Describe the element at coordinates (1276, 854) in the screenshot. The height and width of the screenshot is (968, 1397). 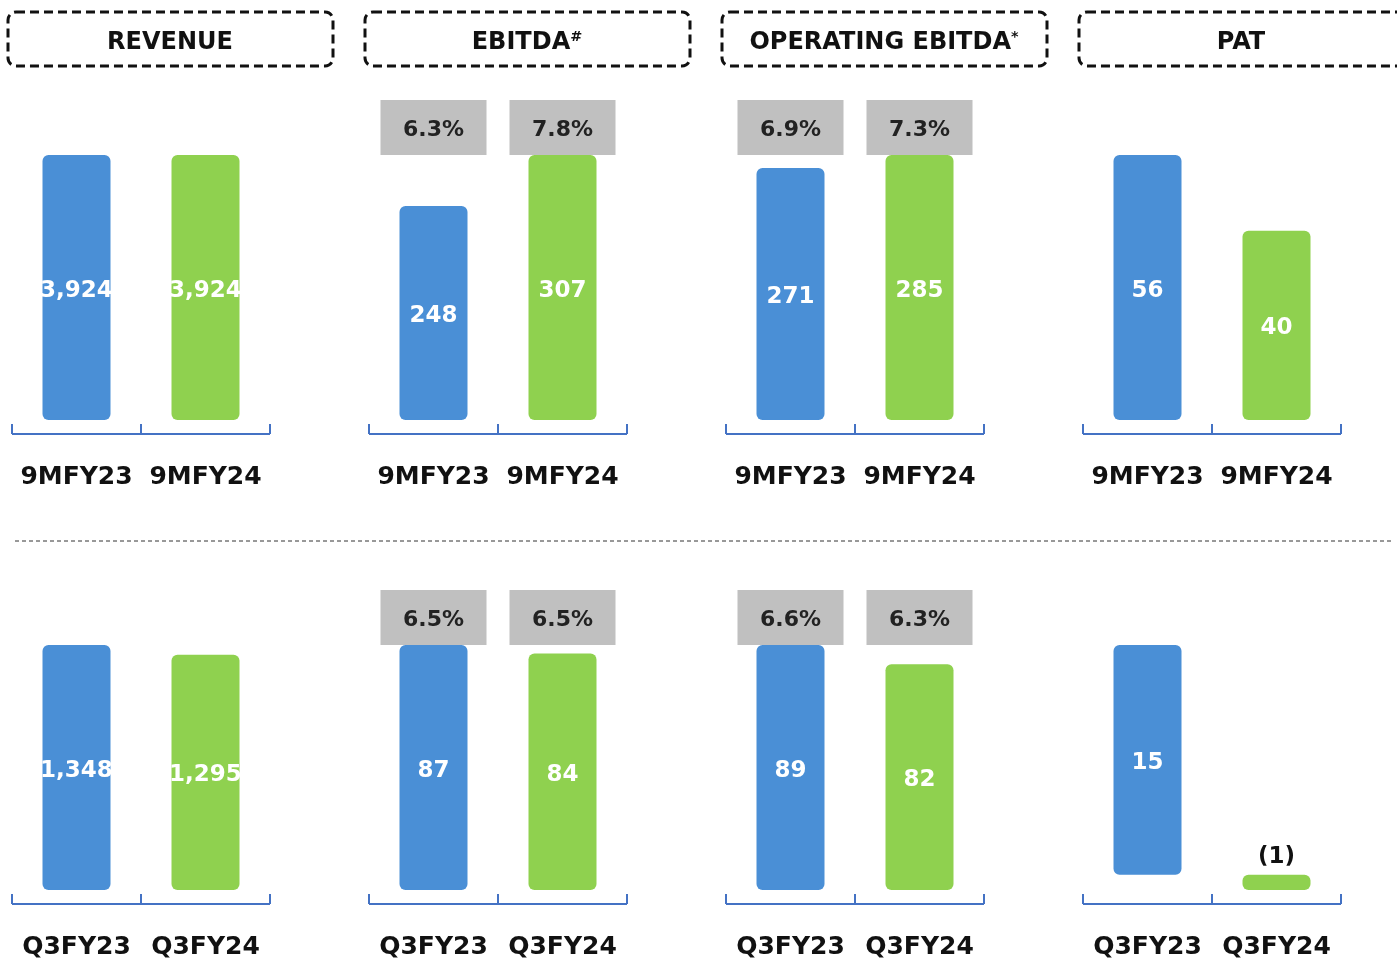
I see `data-label: (1)` at that location.